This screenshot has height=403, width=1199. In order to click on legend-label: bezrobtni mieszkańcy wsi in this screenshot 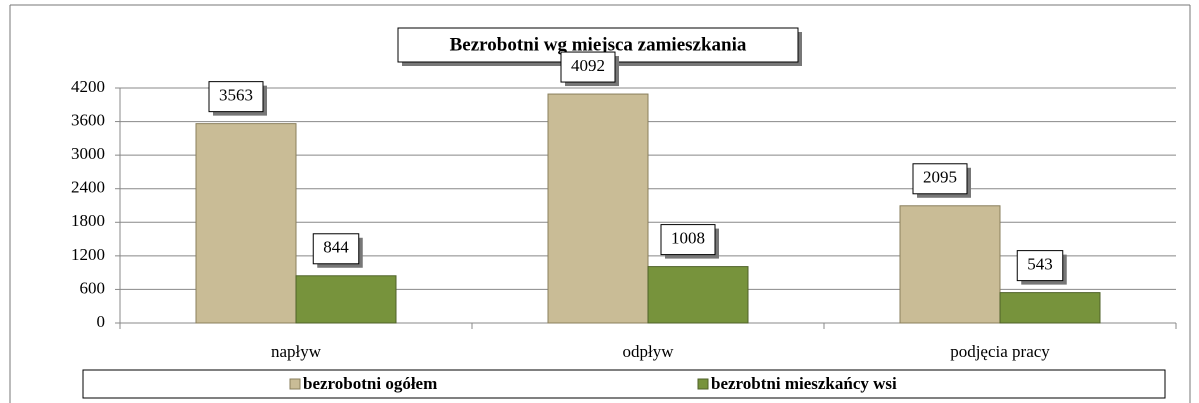, I will do `click(804, 383)`.